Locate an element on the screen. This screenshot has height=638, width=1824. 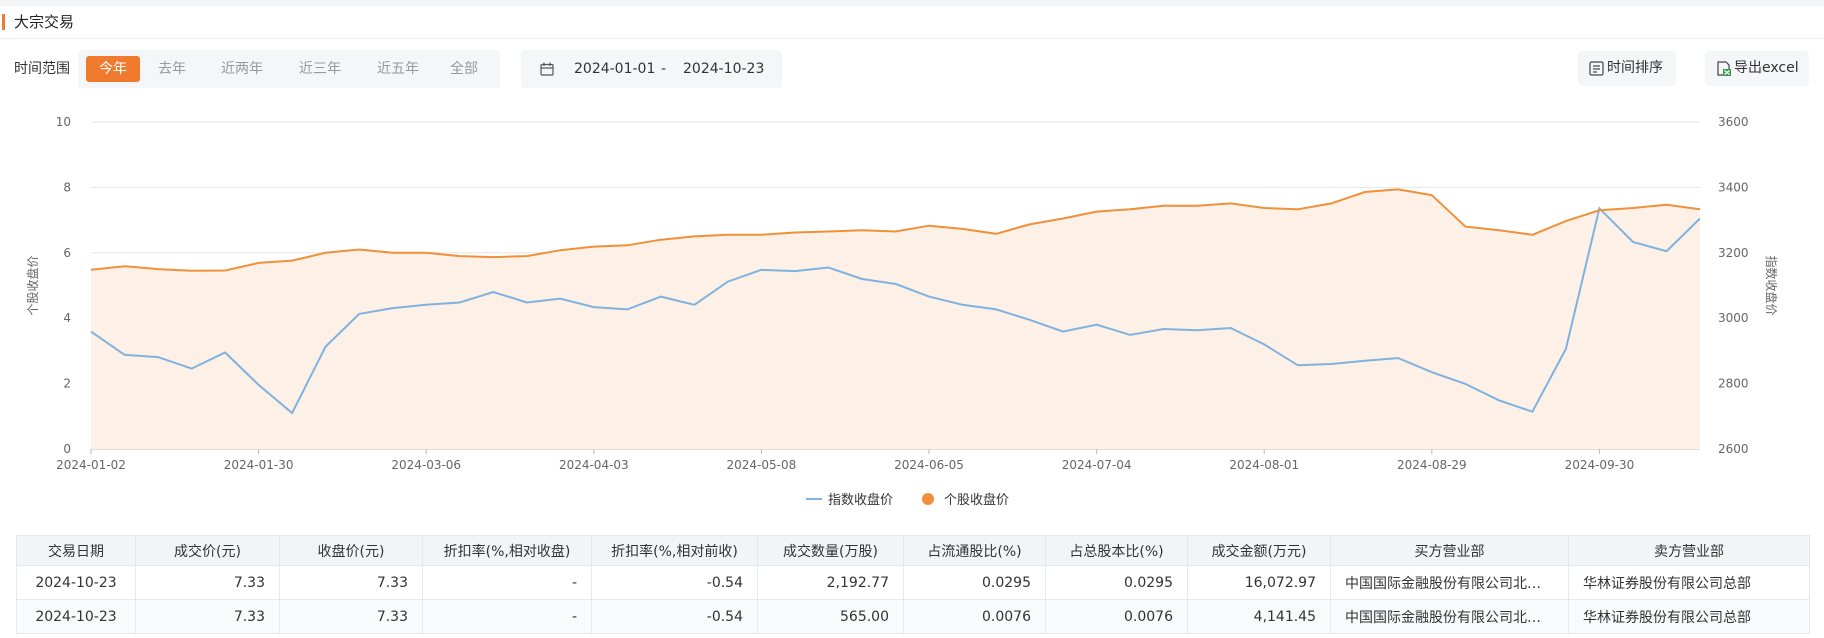
column-header: 成交价(元) is located at coordinates (207, 550).